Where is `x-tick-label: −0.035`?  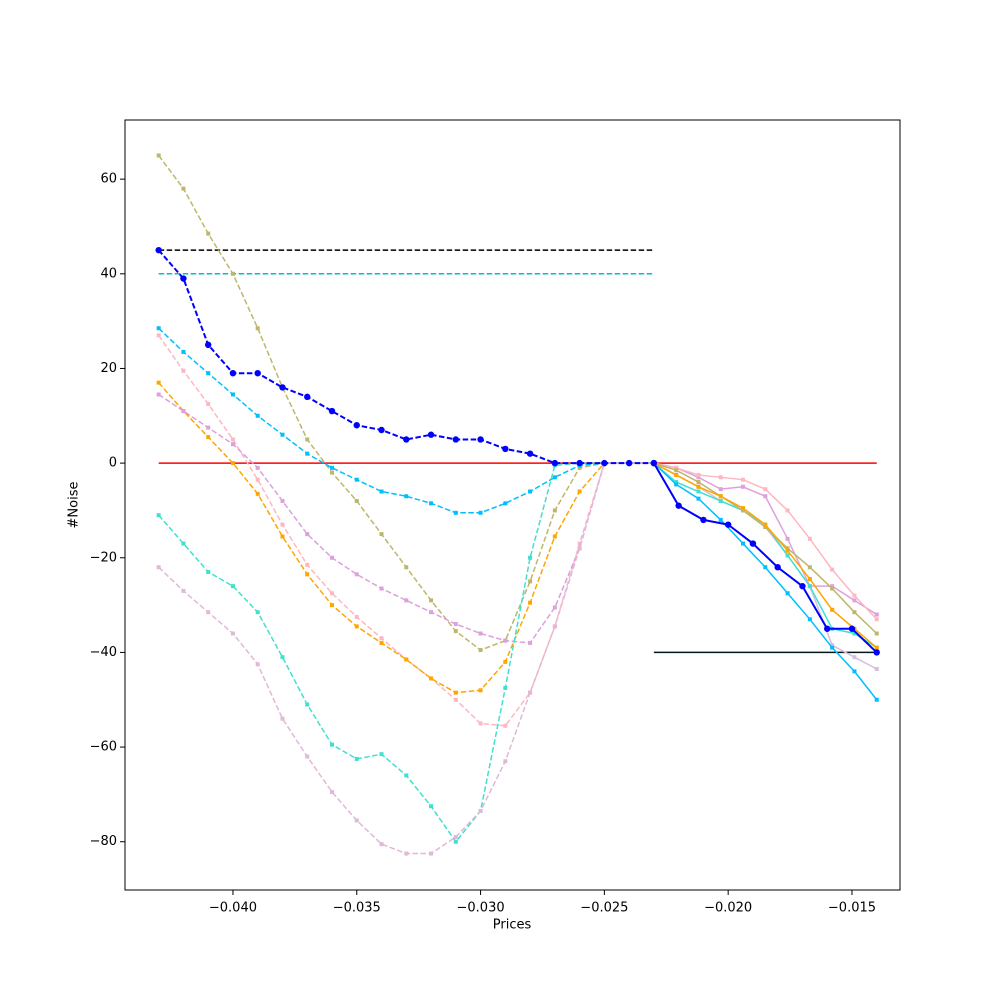 x-tick-label: −0.035 is located at coordinates (357, 908).